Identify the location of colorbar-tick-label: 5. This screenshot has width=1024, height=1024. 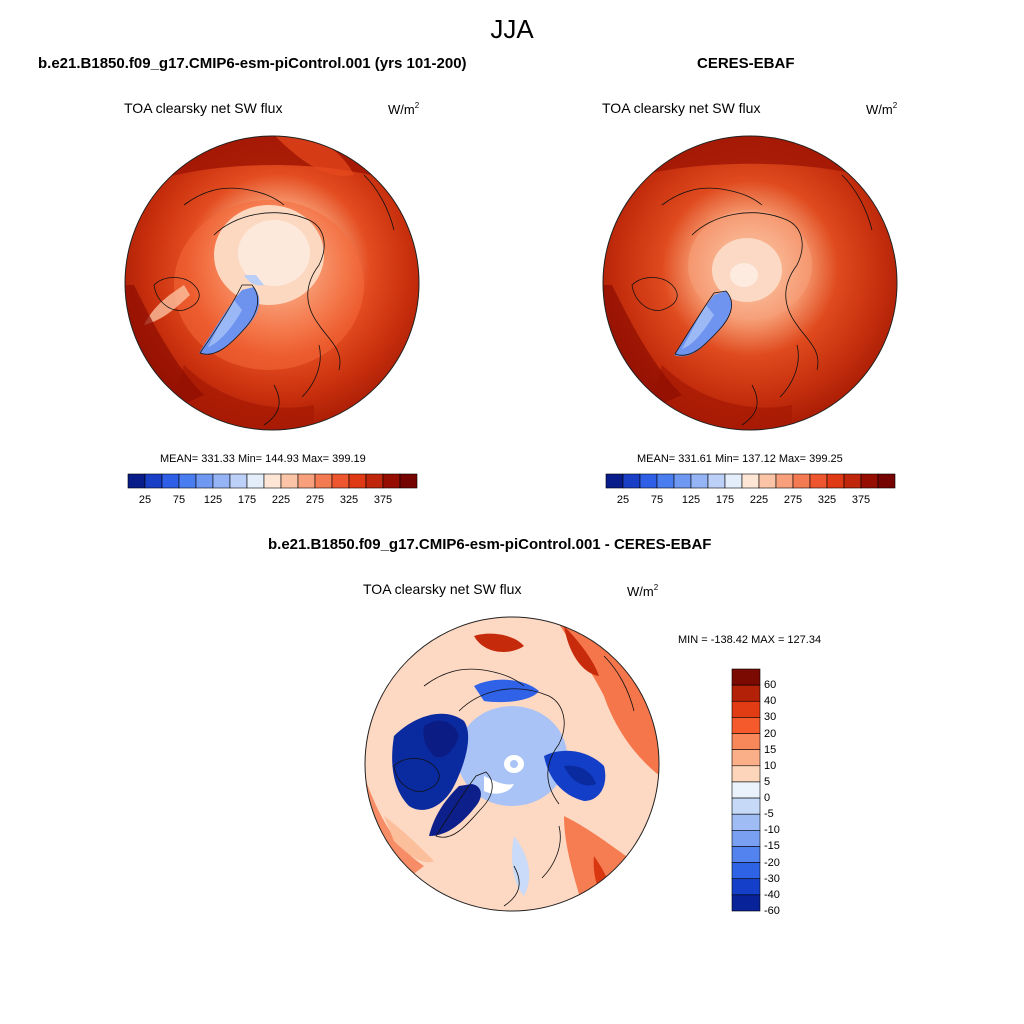
(767, 781).